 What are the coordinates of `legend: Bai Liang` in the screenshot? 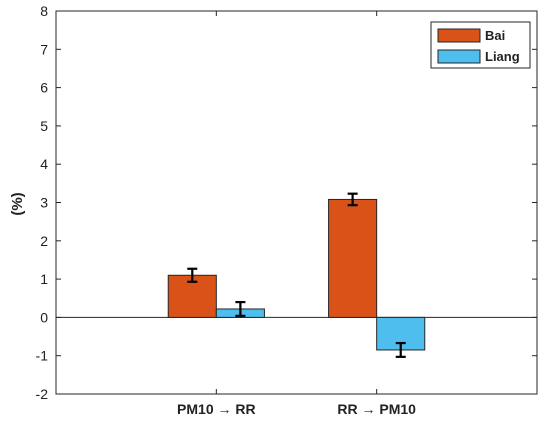 It's located at (480, 45).